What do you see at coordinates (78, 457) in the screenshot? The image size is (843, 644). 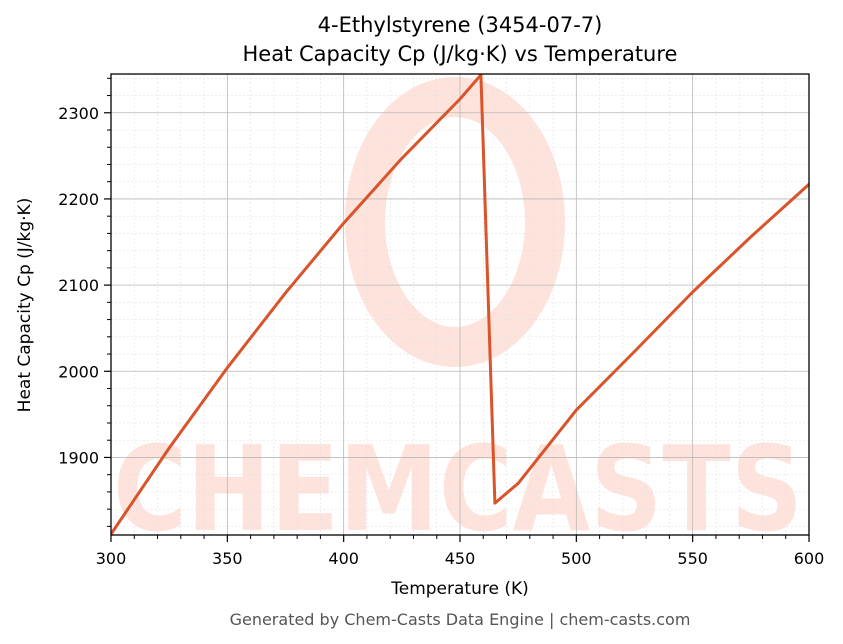 I see `y-tick-label: 1900` at bounding box center [78, 457].